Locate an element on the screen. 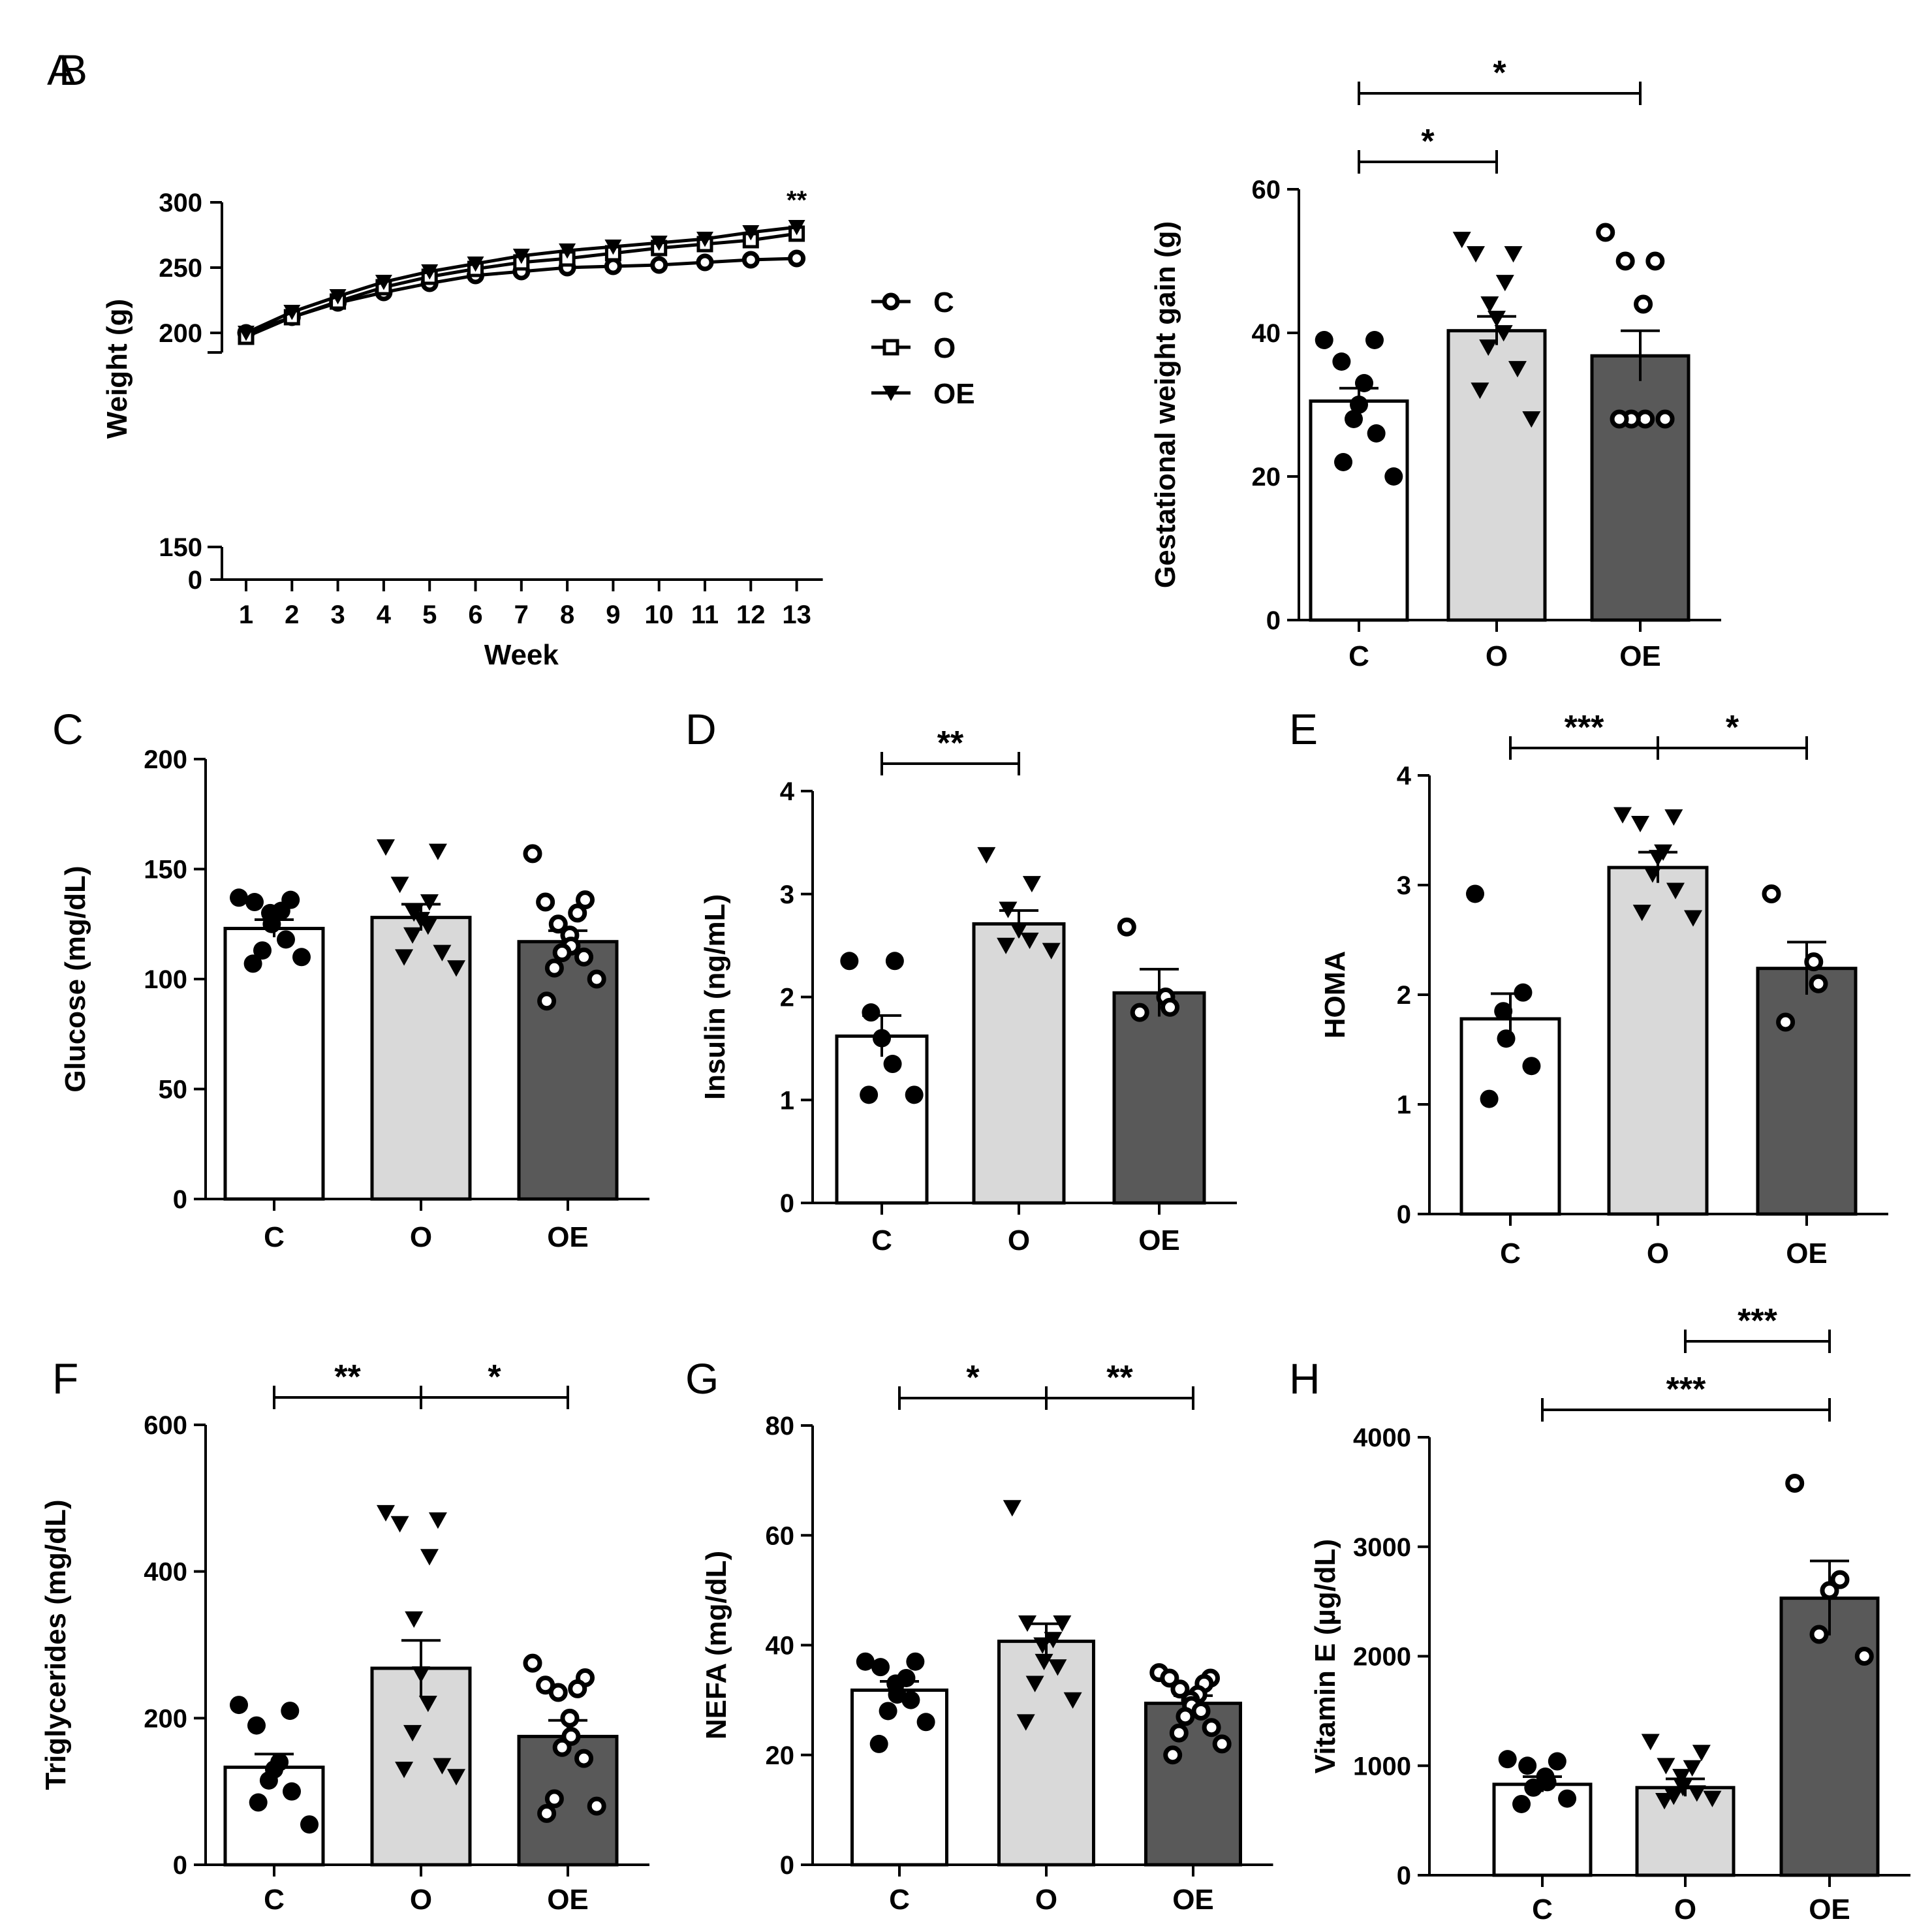  panel-label-f: F is located at coordinates (65, 1378).